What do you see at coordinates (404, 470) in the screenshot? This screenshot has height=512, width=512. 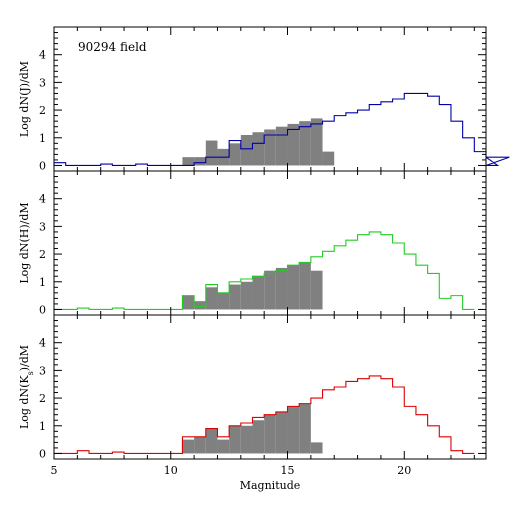 I see `x-tick-label: 20` at bounding box center [404, 470].